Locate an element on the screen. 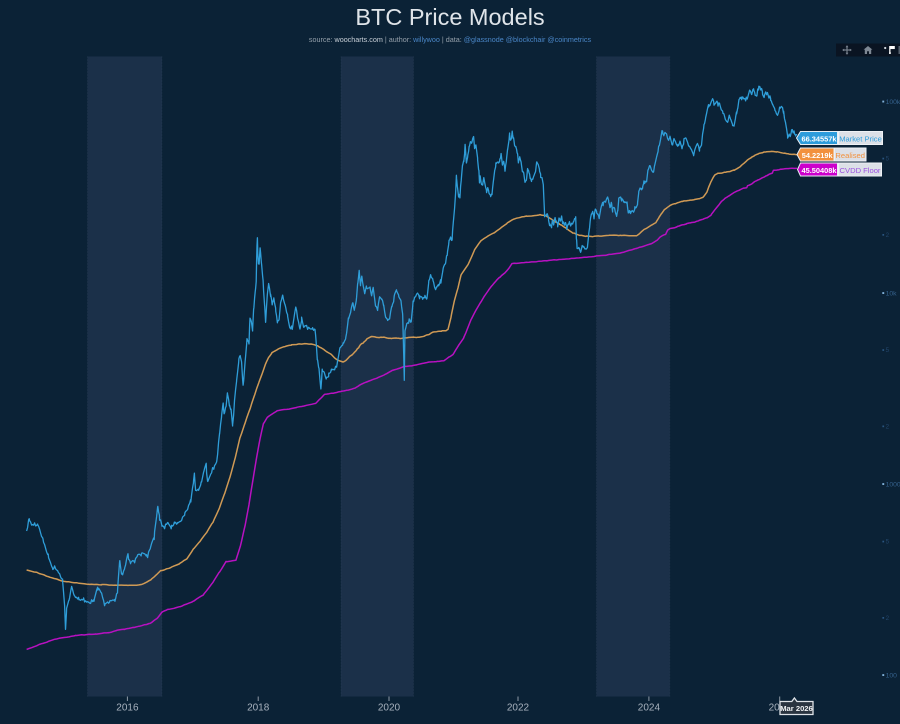 The width and height of the screenshot is (900, 724). svg-text: 10k is located at coordinates (892, 293).